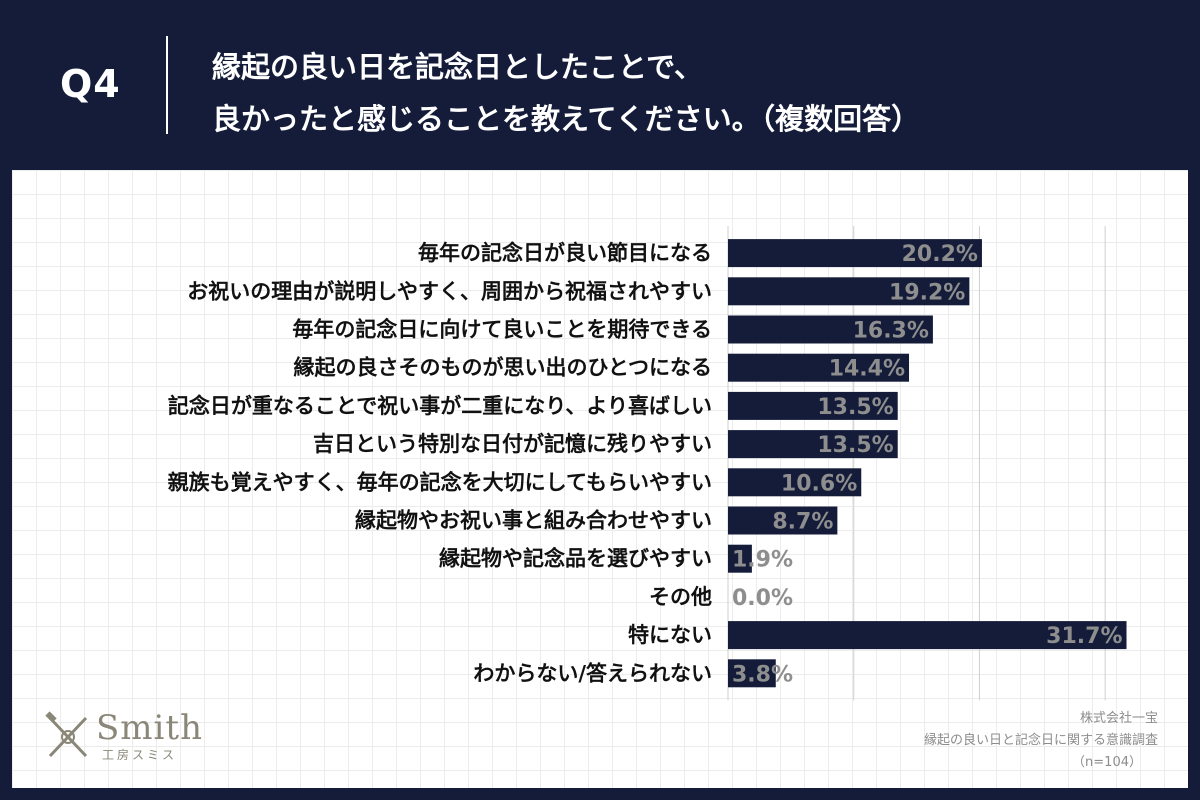 Image resolution: width=1200 pixels, height=800 pixels. What do you see at coordinates (140, 755) in the screenshot?
I see `logo-subtitle: 工房スミス` at bounding box center [140, 755].